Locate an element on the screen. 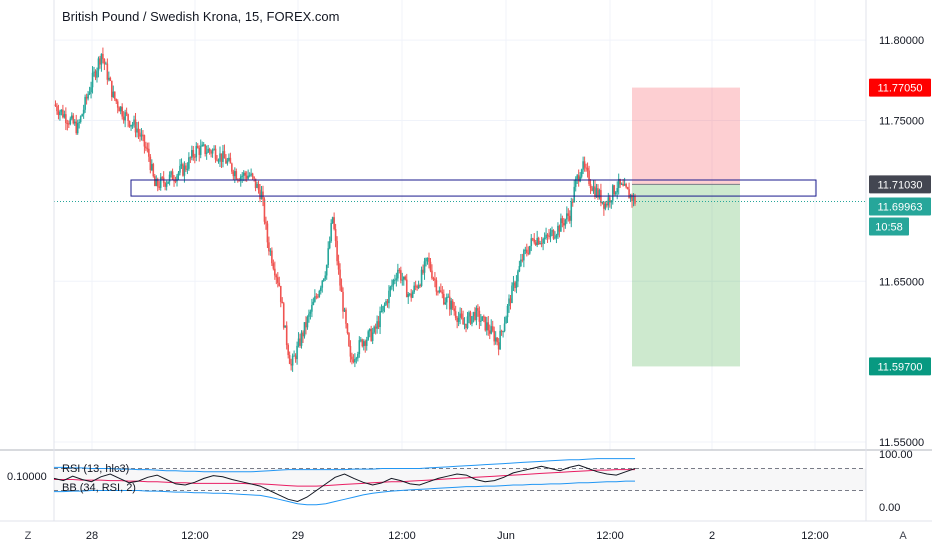  price-labels: 11.77050 11.71030 11.69963 10:58 11.59700 is located at coordinates (900, 227).